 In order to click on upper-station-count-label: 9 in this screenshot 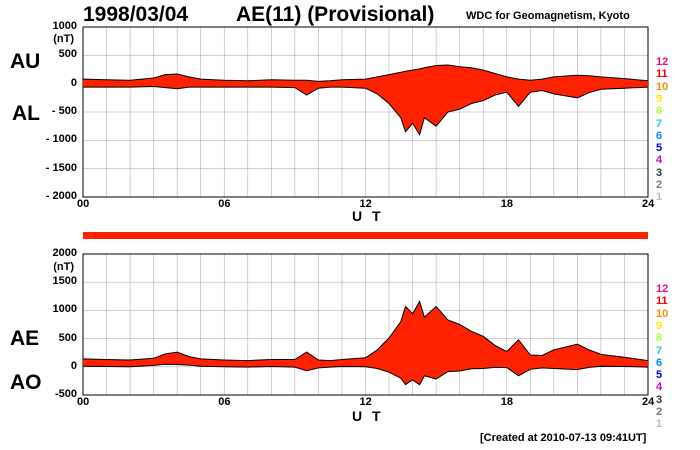, I will do `click(659, 98)`.